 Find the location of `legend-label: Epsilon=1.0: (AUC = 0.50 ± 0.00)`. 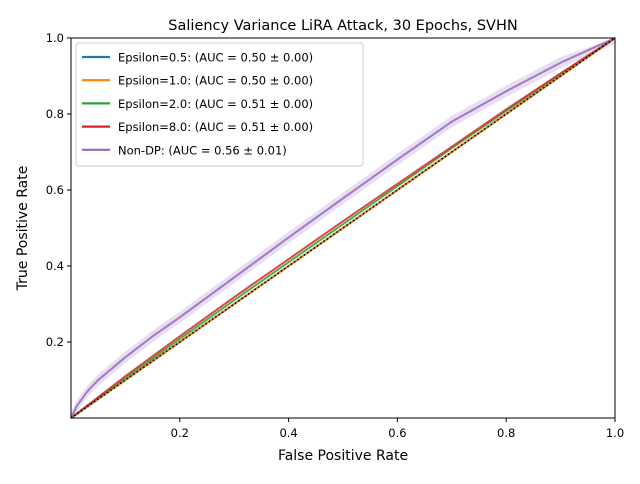

legend-label: Epsilon=1.0: (AUC = 0.50 ± 0.00) is located at coordinates (215, 81).